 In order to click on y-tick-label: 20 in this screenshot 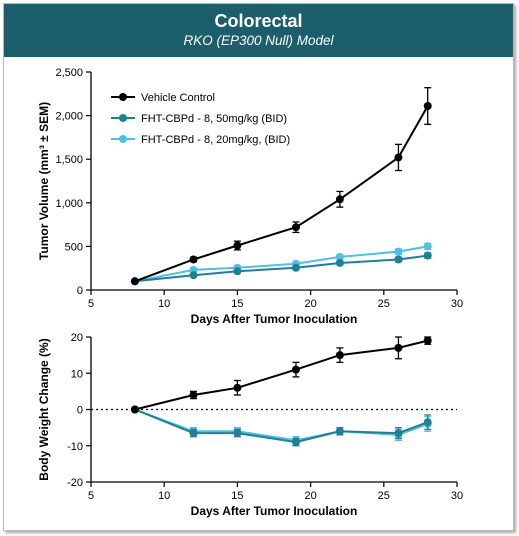, I will do `click(77, 338)`.